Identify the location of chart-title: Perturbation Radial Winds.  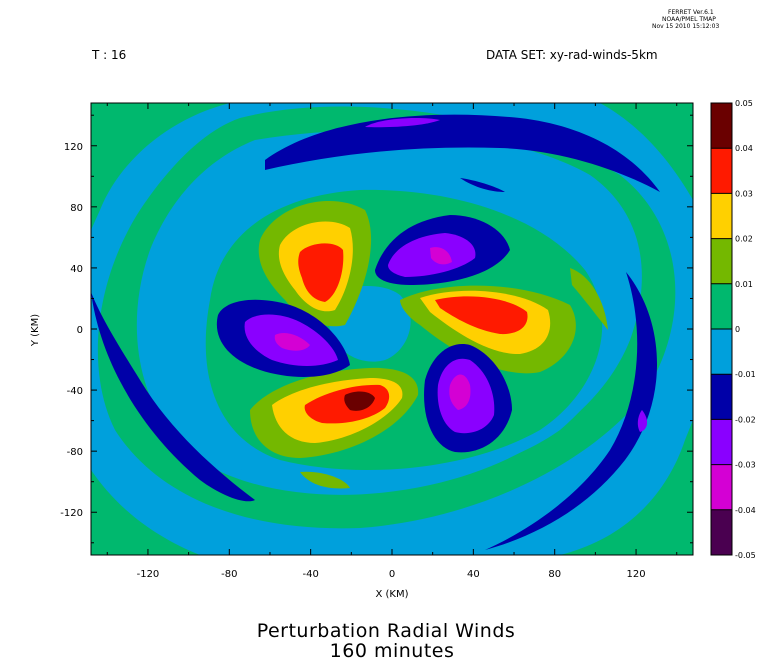
(386, 631).